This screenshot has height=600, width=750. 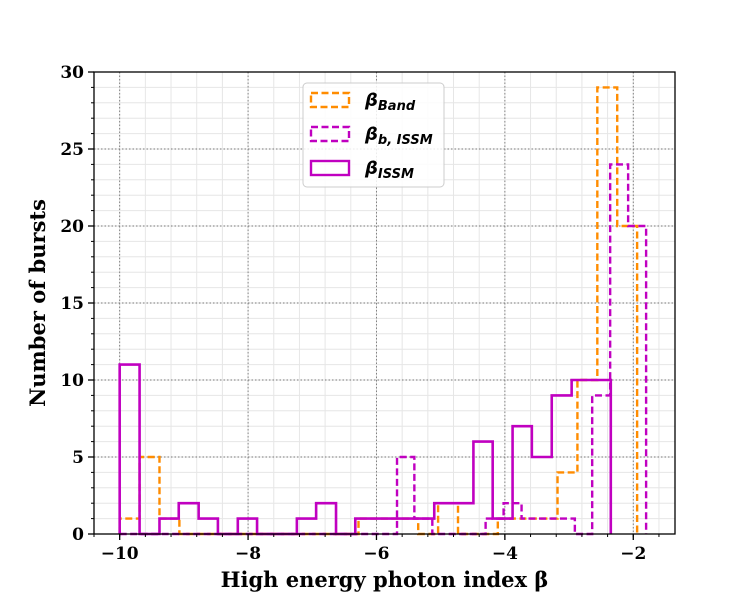 I want to click on y-tick-label: 0, so click(x=78, y=535).